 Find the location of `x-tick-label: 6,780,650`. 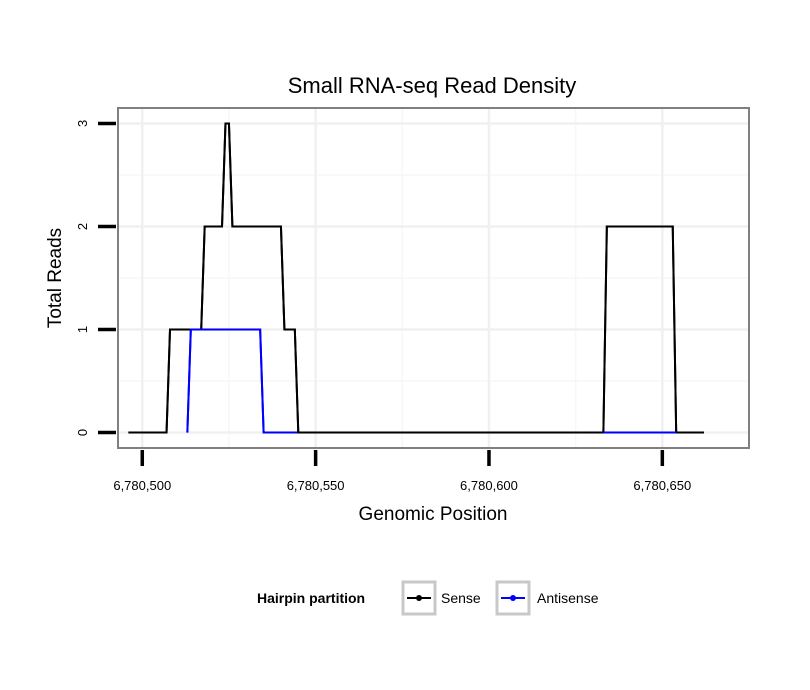

x-tick-label: 6,780,650 is located at coordinates (662, 485).